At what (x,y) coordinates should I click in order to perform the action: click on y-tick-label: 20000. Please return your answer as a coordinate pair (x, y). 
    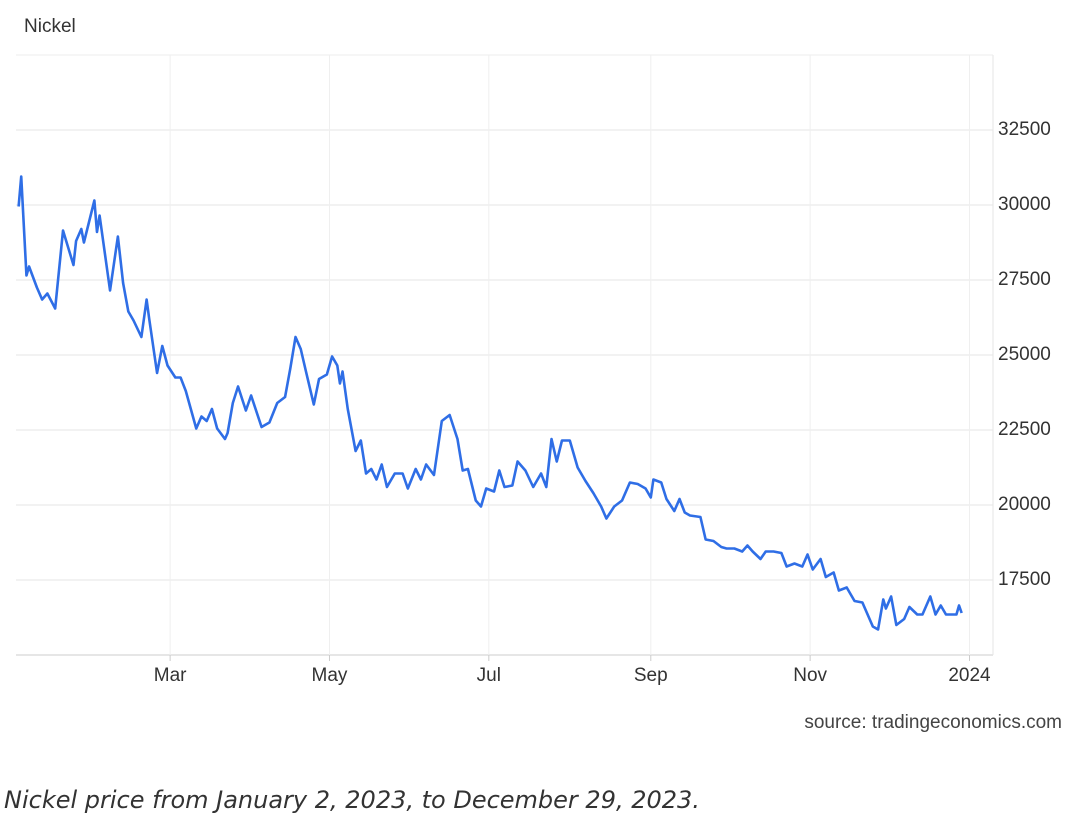
    Looking at the image, I should click on (1024, 504).